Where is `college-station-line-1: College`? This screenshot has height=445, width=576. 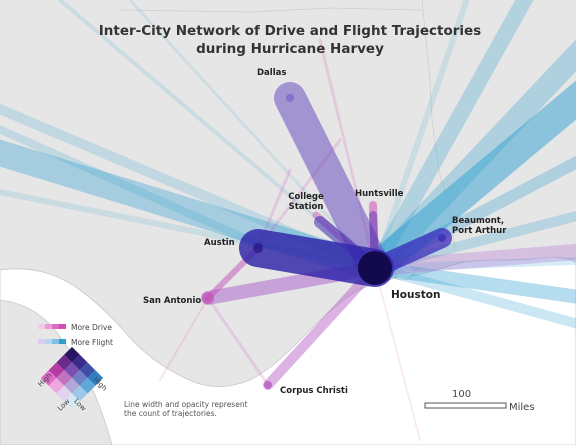
college-station-line-1: College is located at coordinates (306, 197).